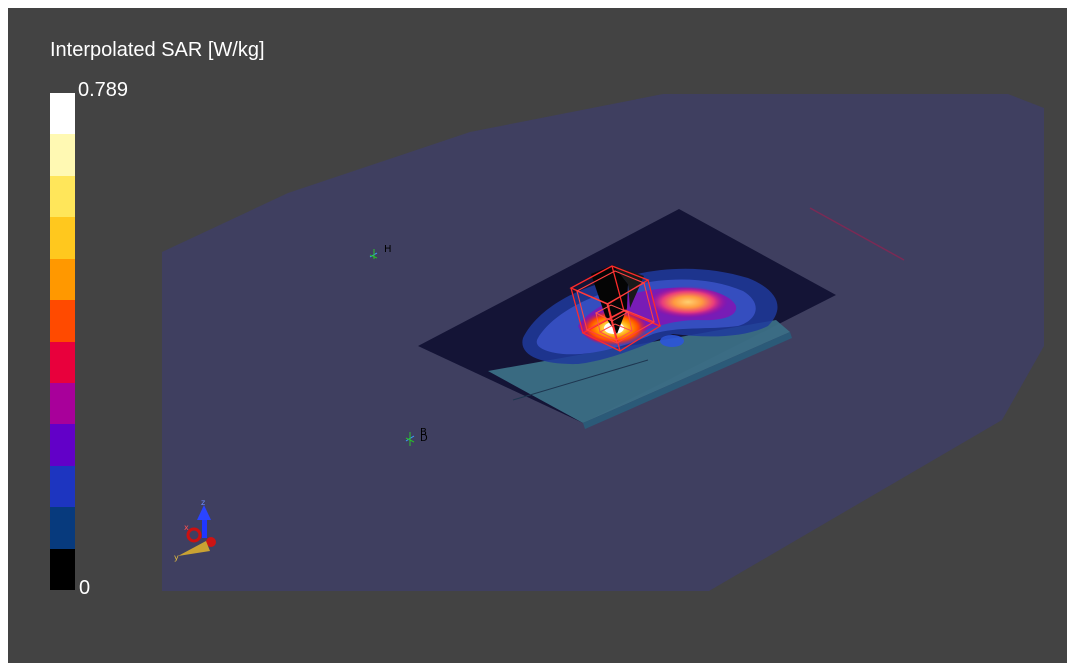 This screenshot has width=1075, height=671. What do you see at coordinates (580, 380) in the screenshot?
I see `device-slab-seam` at bounding box center [580, 380].